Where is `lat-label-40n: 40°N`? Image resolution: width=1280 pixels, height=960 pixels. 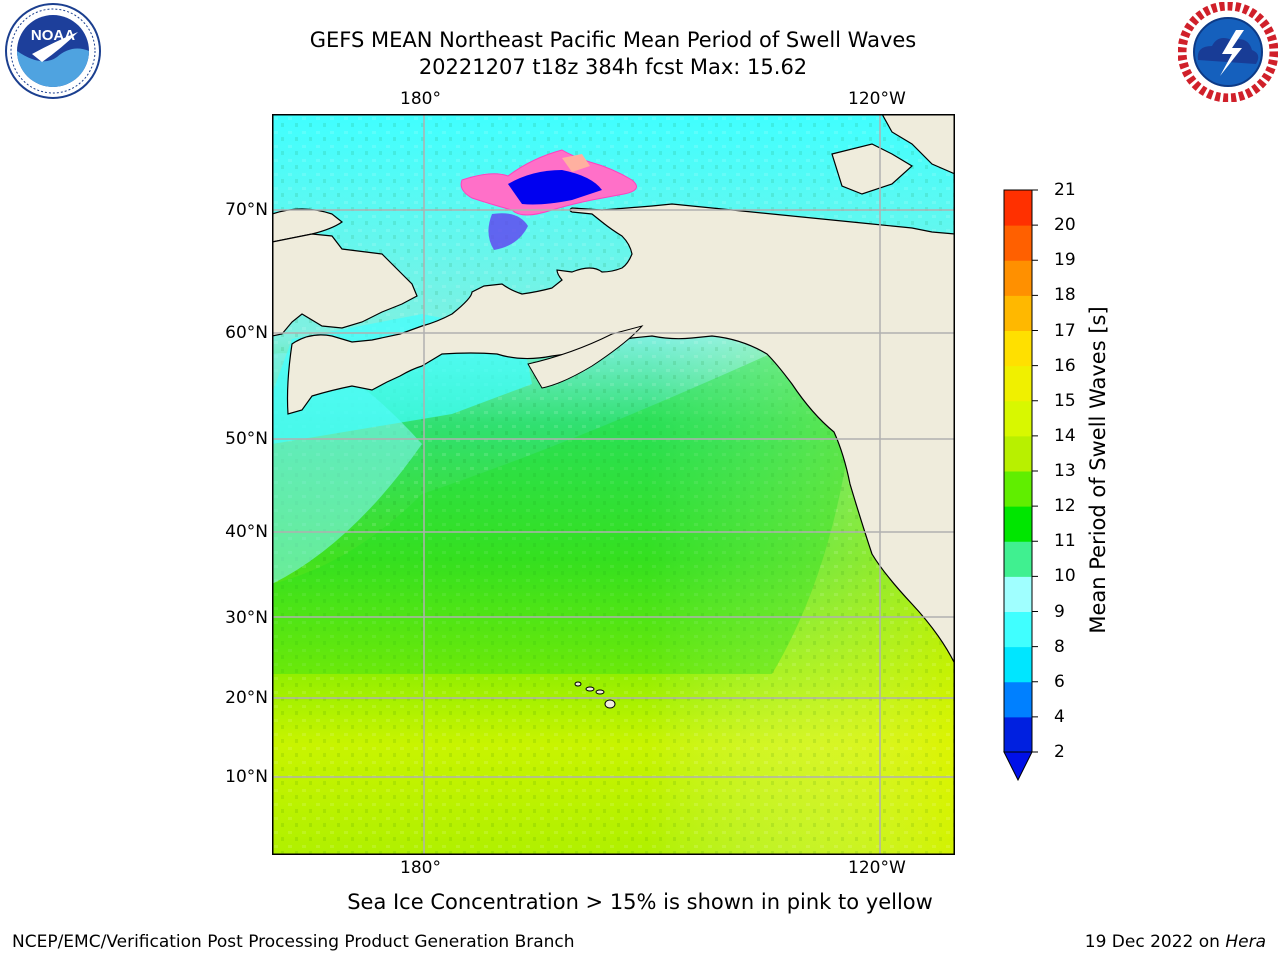 lat-label-40n: 40°N is located at coordinates (246, 532).